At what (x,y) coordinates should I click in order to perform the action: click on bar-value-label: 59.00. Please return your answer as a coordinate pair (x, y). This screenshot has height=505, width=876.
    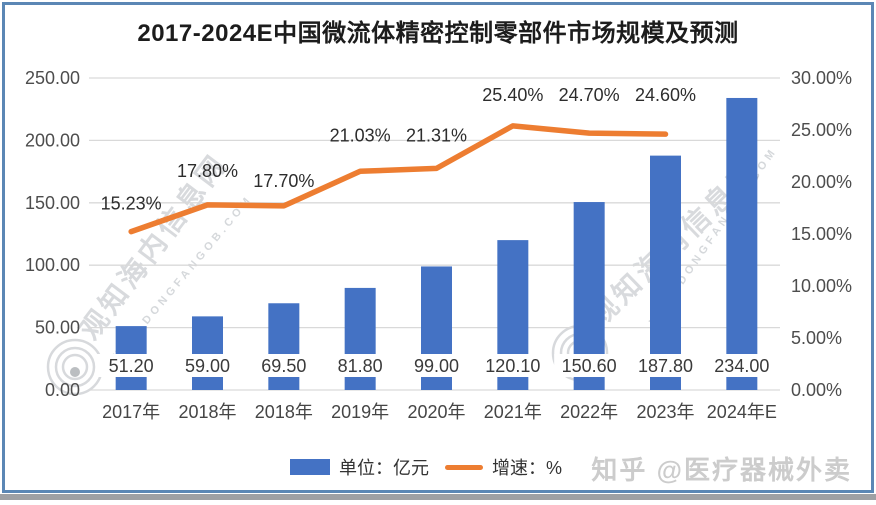
    Looking at the image, I should click on (207, 366).